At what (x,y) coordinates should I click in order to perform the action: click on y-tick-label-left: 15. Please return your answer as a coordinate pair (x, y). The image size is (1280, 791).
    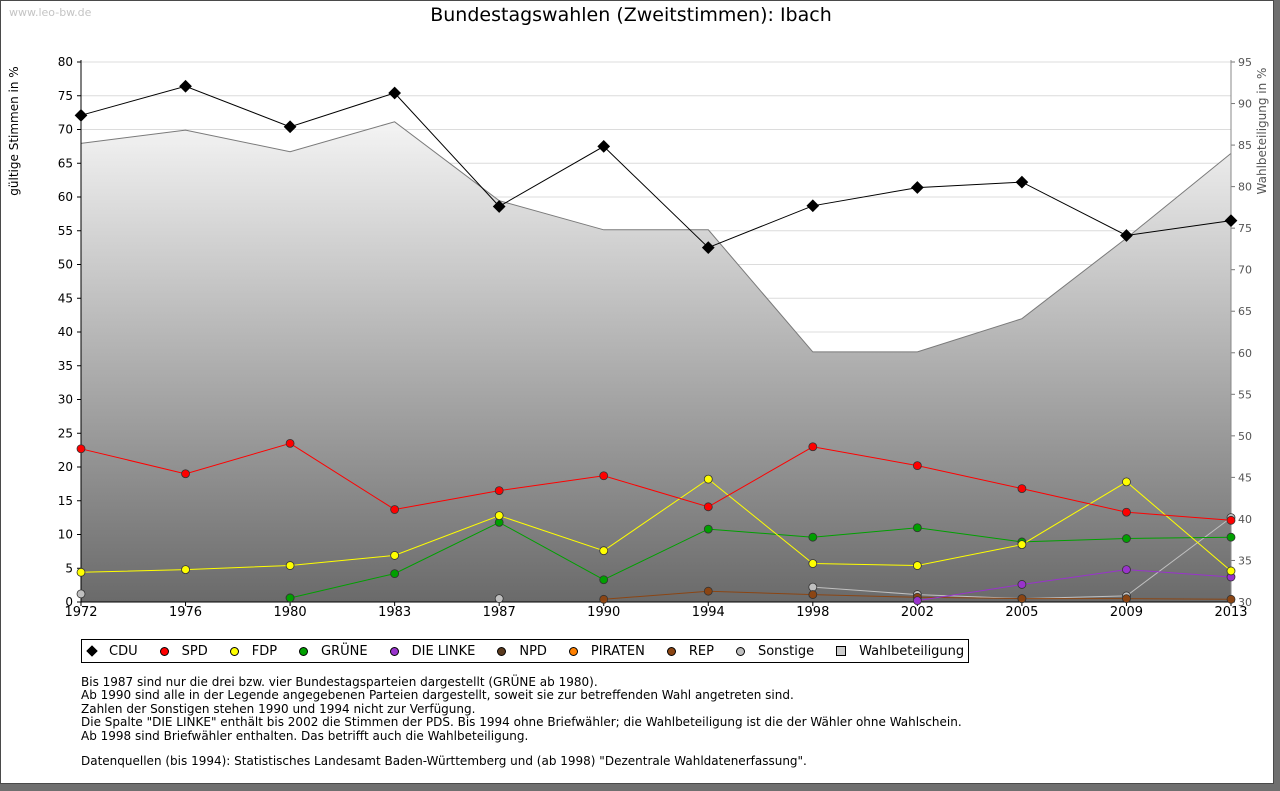
    Looking at the image, I should click on (65, 501).